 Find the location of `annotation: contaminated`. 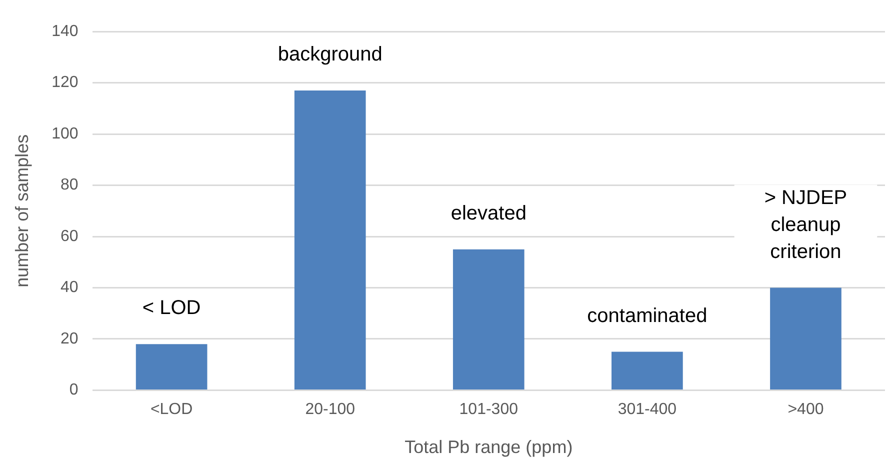

annotation: contaminated is located at coordinates (647, 315).